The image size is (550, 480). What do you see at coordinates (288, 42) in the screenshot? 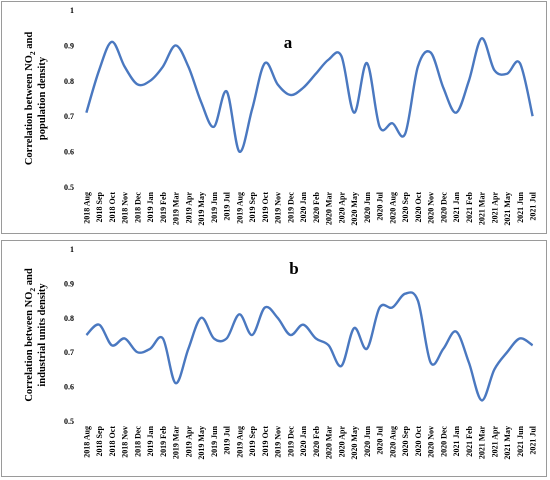
I see `panel-label: a` at bounding box center [288, 42].